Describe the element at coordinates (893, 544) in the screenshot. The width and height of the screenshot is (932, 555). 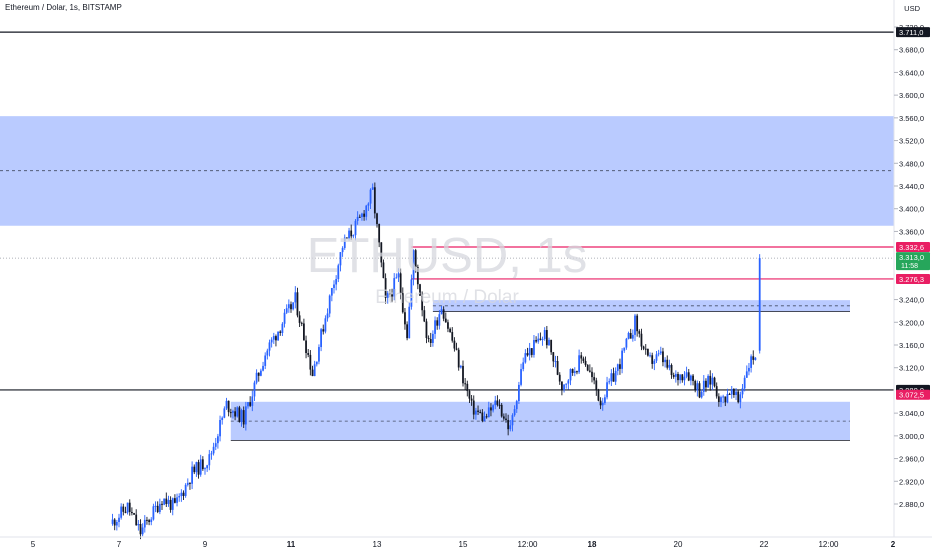
I see `x-tick-label-11: 2` at that location.